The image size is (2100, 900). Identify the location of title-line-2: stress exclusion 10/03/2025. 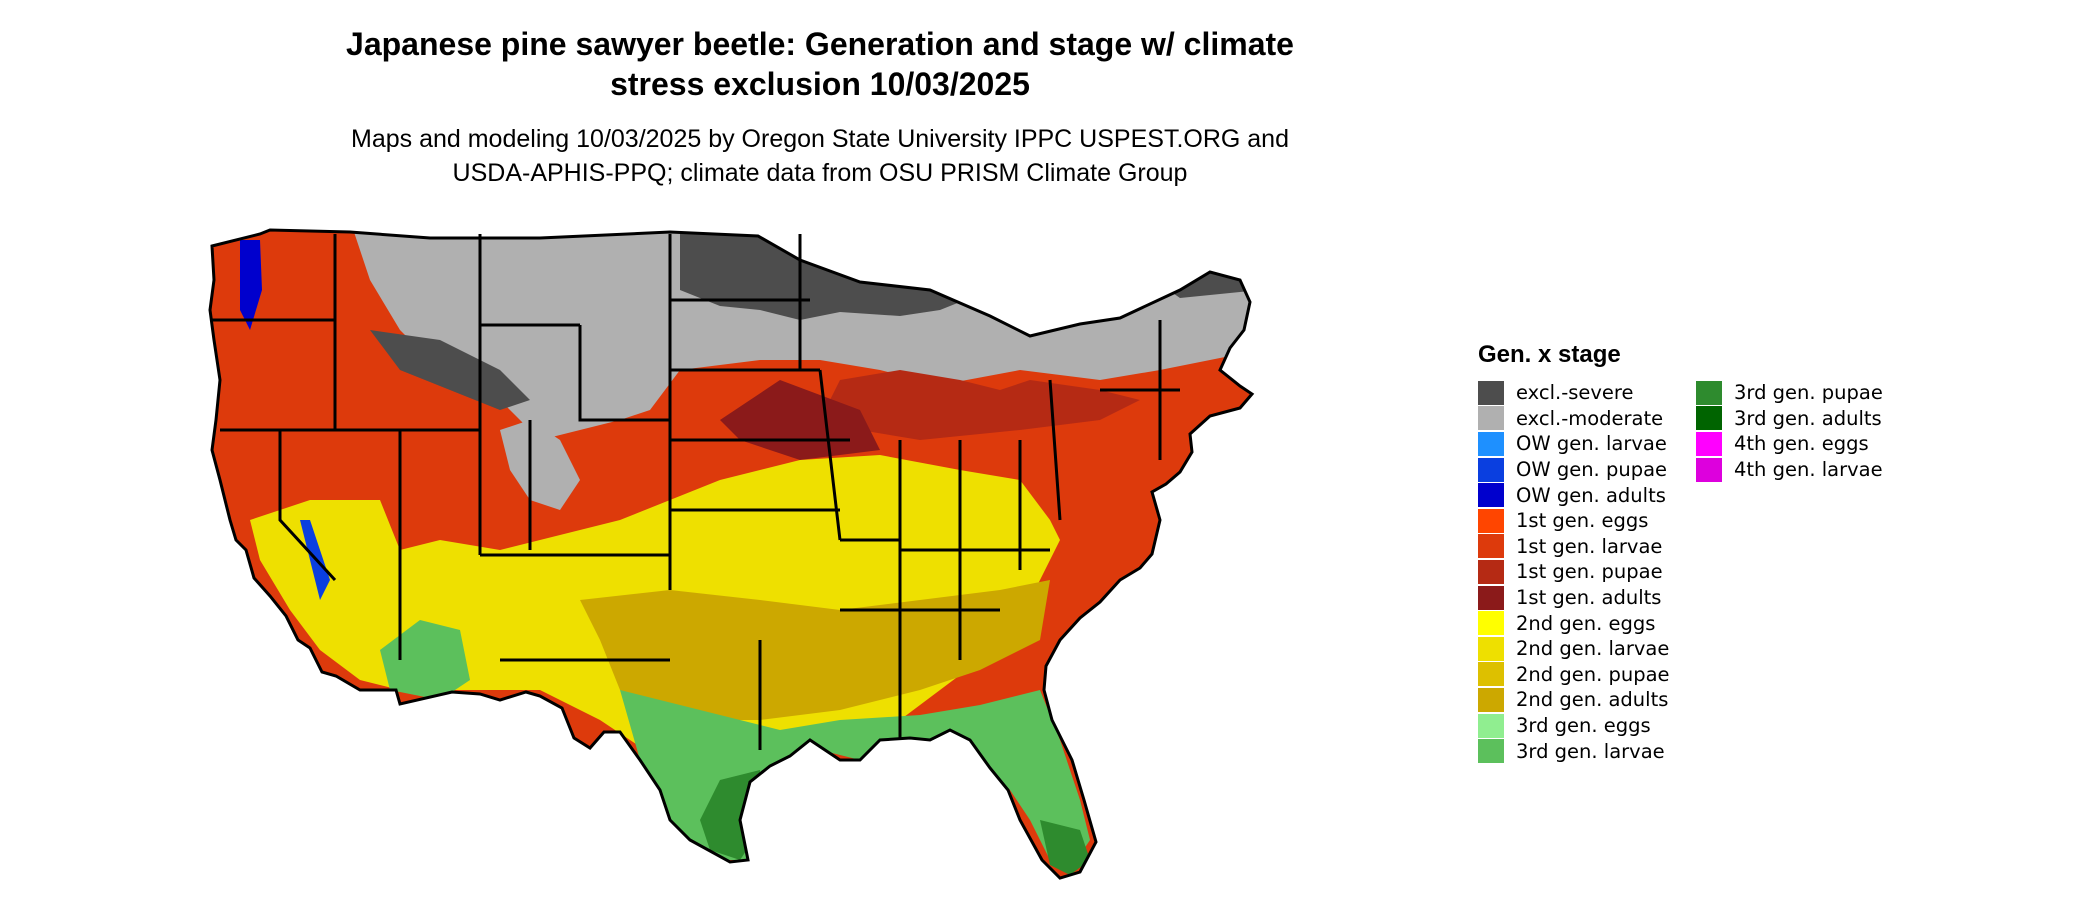
(820, 84).